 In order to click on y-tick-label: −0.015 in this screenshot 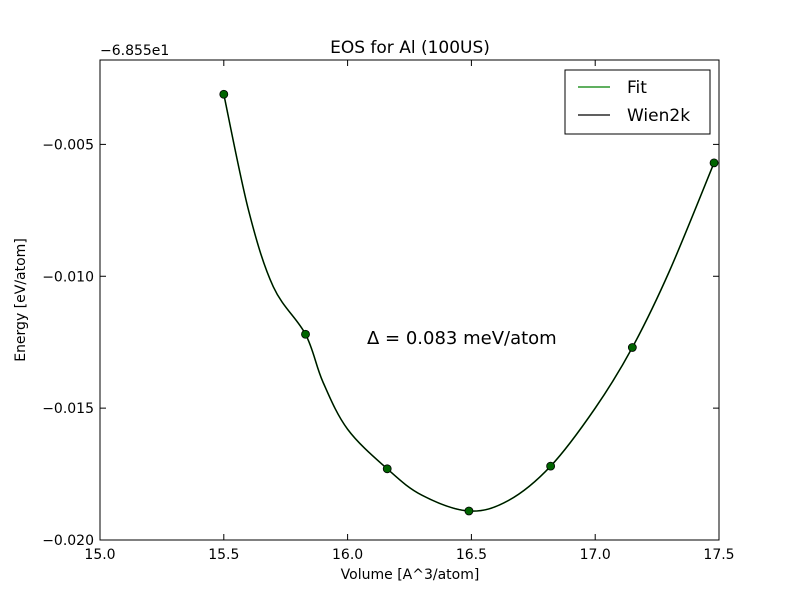, I will do `click(68, 409)`.